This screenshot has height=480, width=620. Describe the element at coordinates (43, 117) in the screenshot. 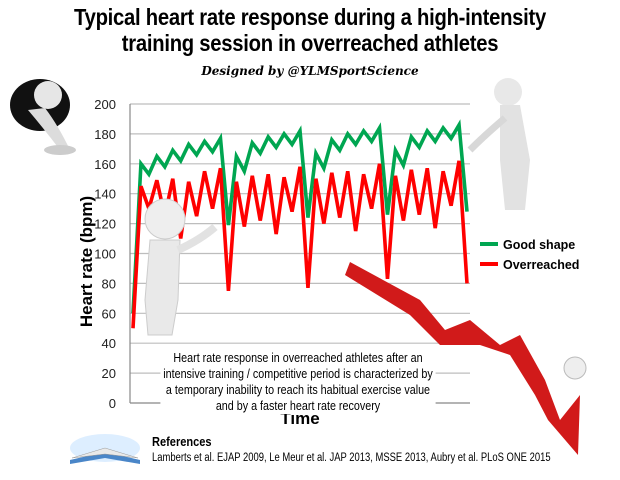

I see `sitting-figure-illustration` at that location.